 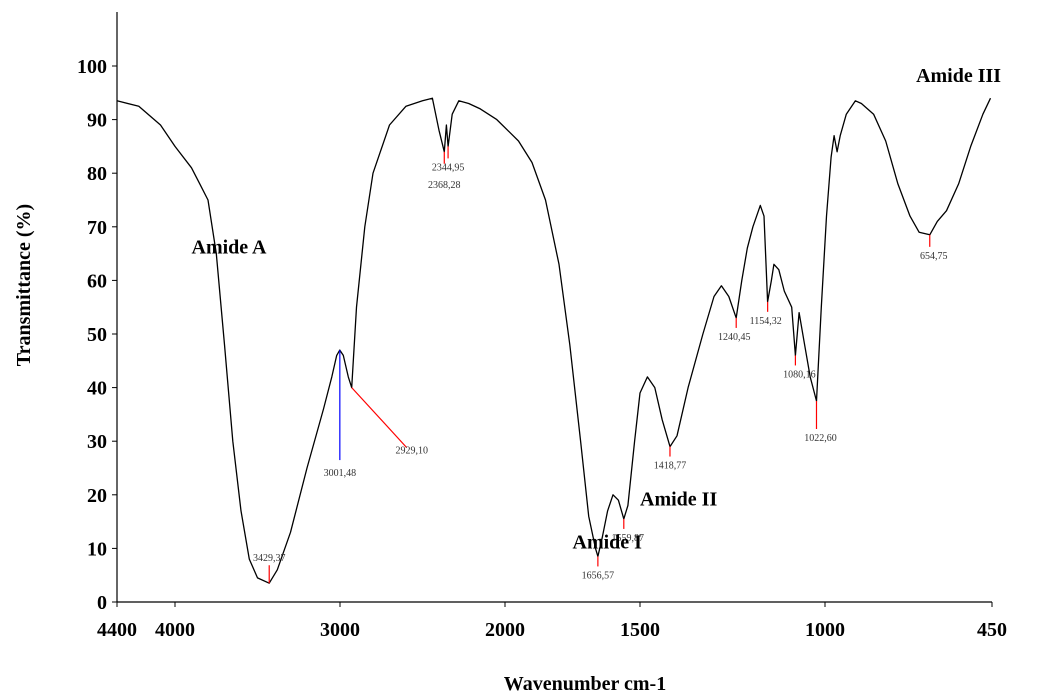 I want to click on peak-label: 2344,95, so click(x=448, y=167).